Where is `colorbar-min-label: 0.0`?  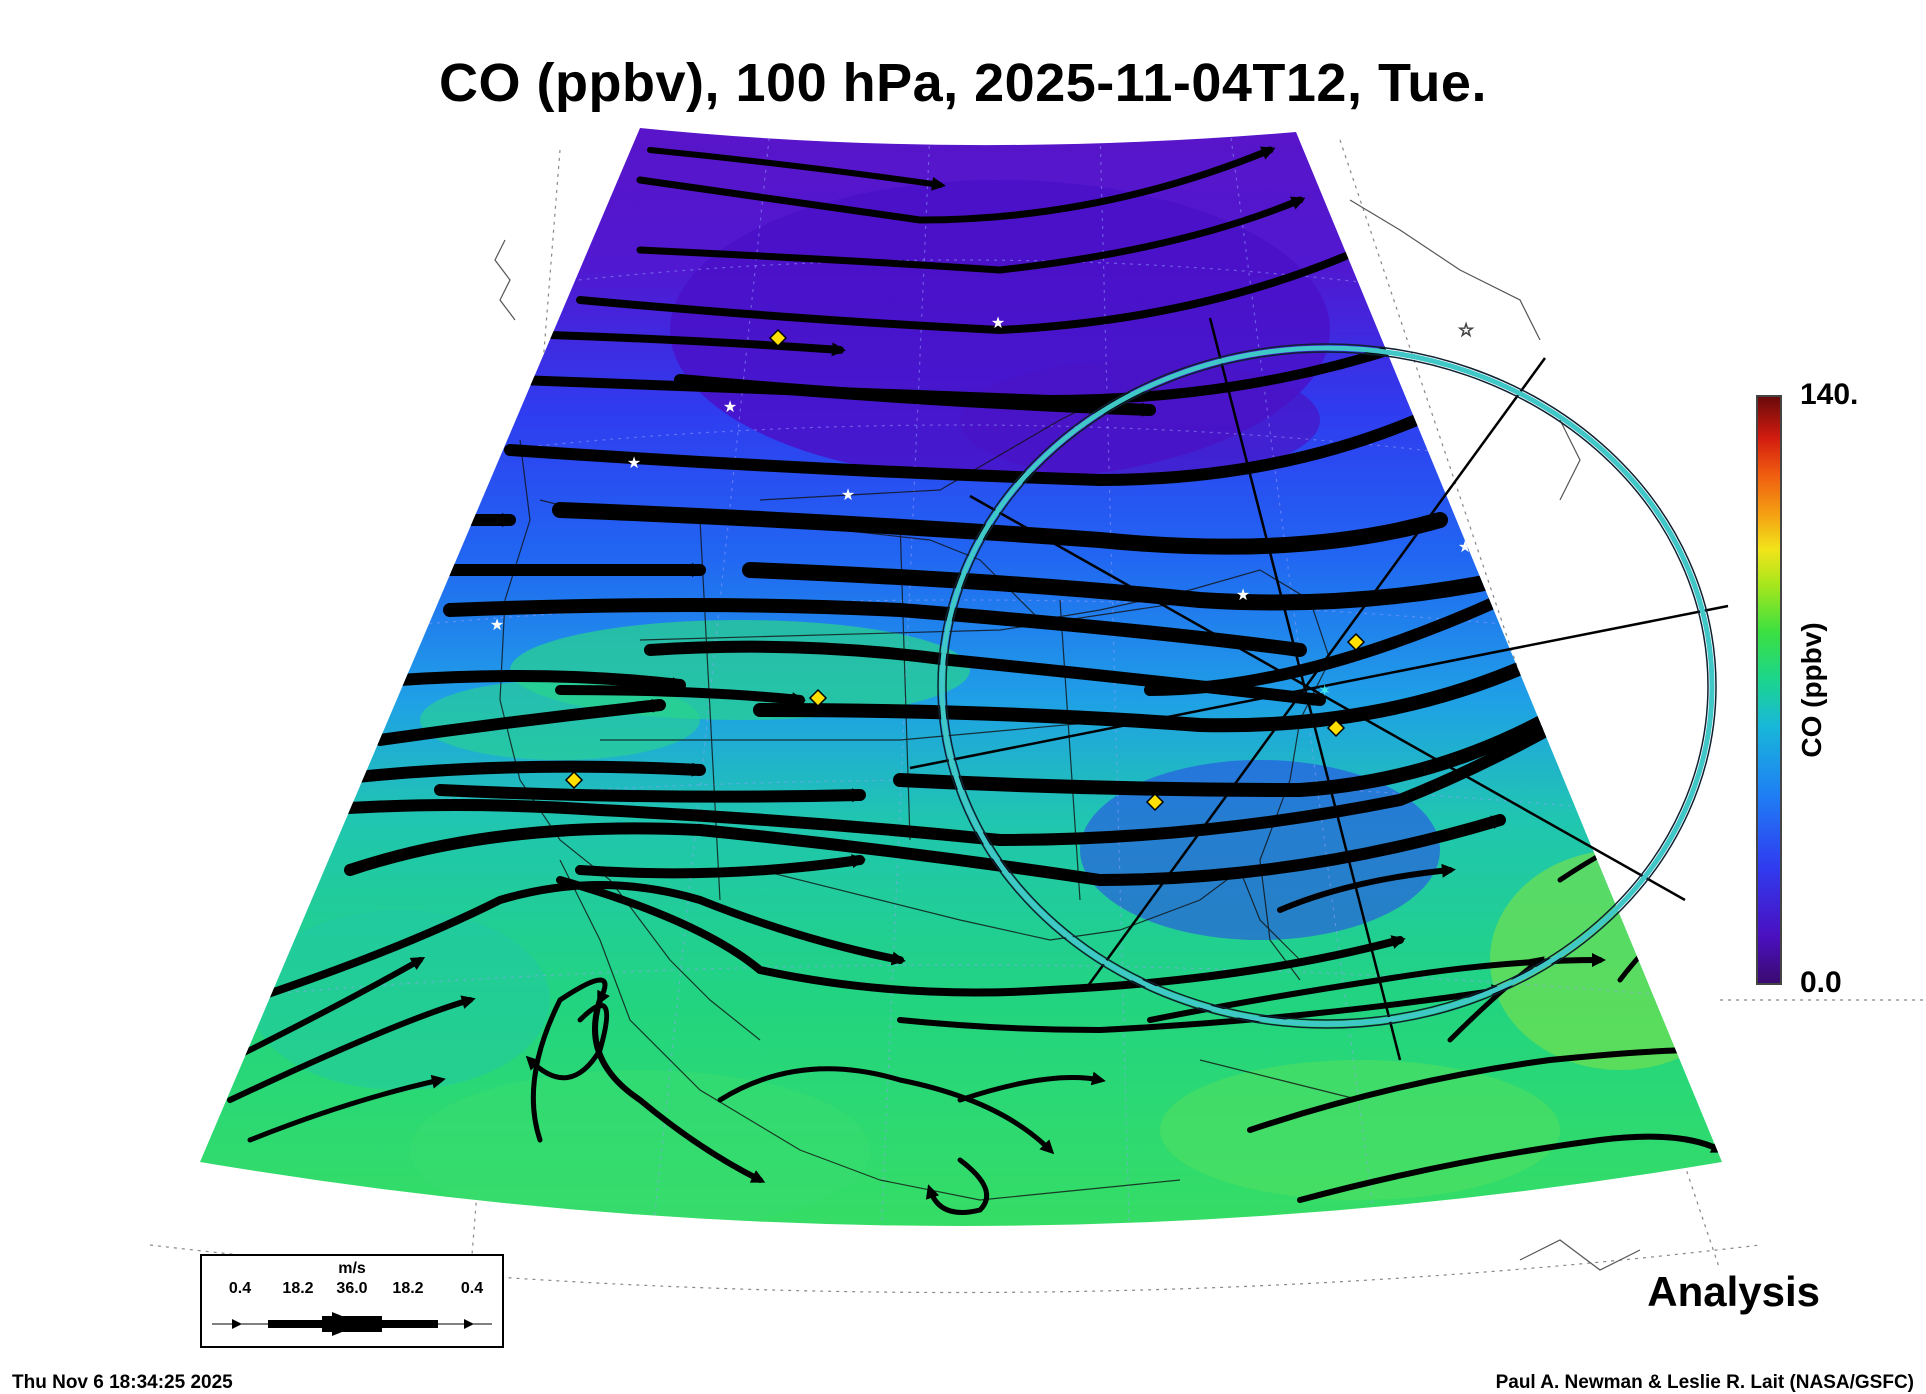 colorbar-min-label: 0.0 is located at coordinates (1821, 982).